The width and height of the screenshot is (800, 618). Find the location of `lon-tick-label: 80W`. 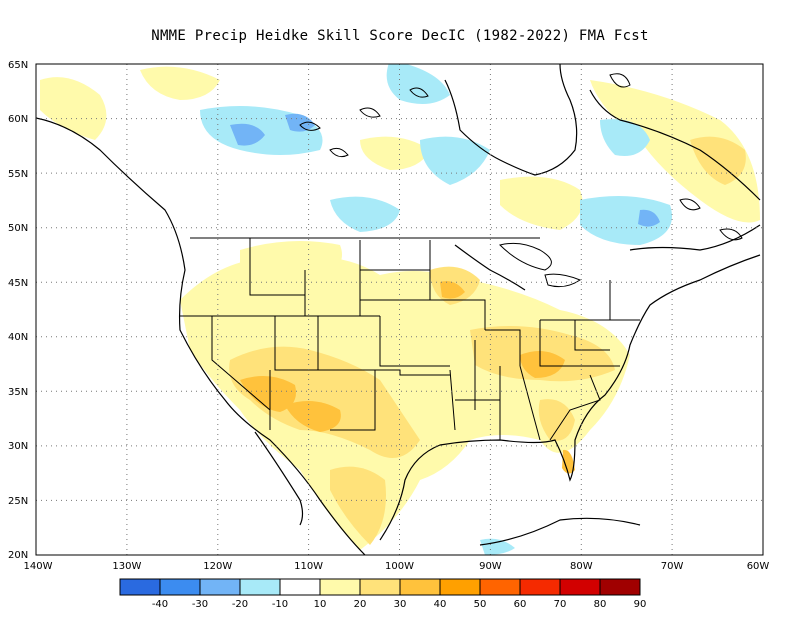

lon-tick-label: 80W is located at coordinates (581, 566).